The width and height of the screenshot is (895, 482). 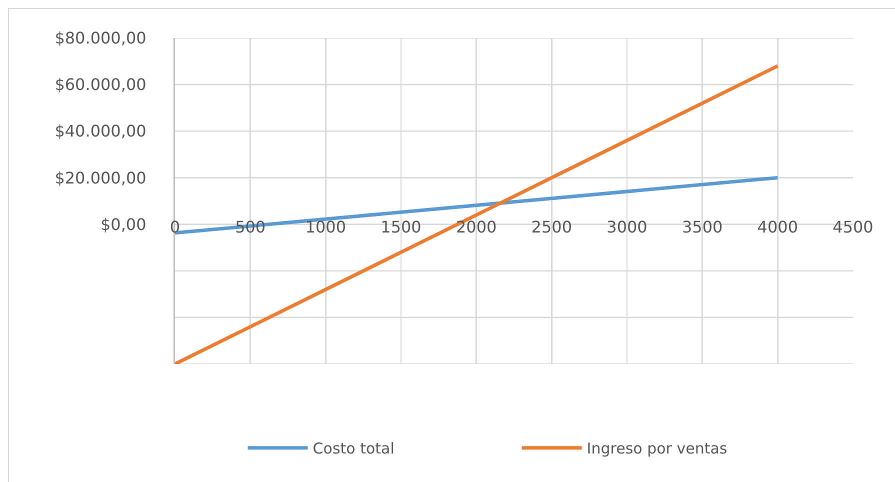 What do you see at coordinates (100, 131) in the screenshot?
I see `y-tick-label: $40.000,00` at bounding box center [100, 131].